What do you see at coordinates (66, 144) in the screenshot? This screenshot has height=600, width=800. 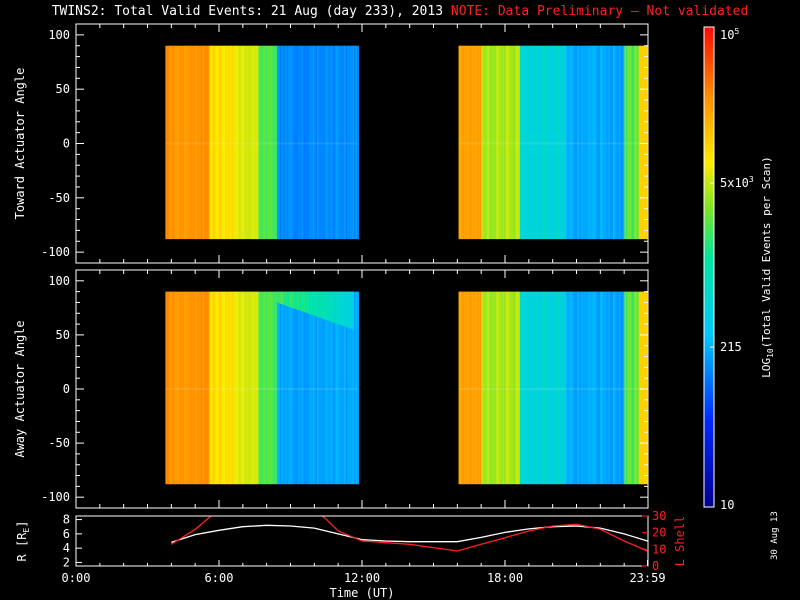 I see `y-tick-label: 0` at bounding box center [66, 144].